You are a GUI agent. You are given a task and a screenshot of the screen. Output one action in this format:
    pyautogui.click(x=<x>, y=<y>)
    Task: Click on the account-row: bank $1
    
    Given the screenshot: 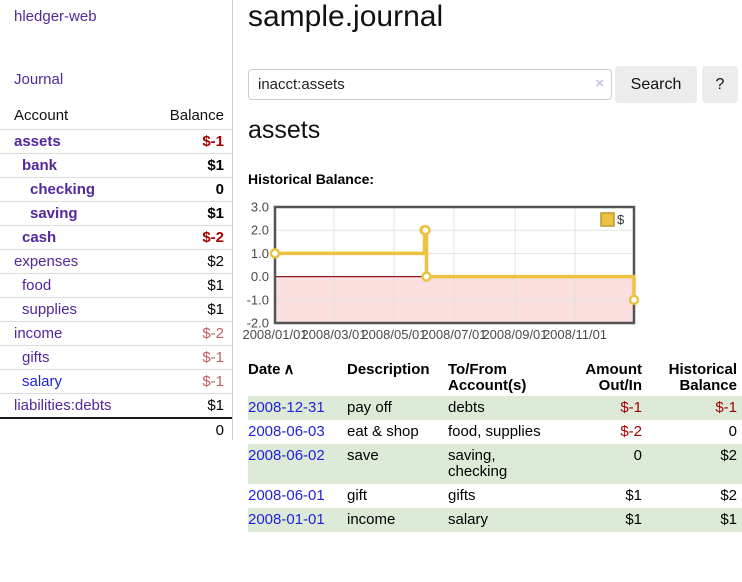 What is the action you would take?
    pyautogui.click(x=116, y=165)
    